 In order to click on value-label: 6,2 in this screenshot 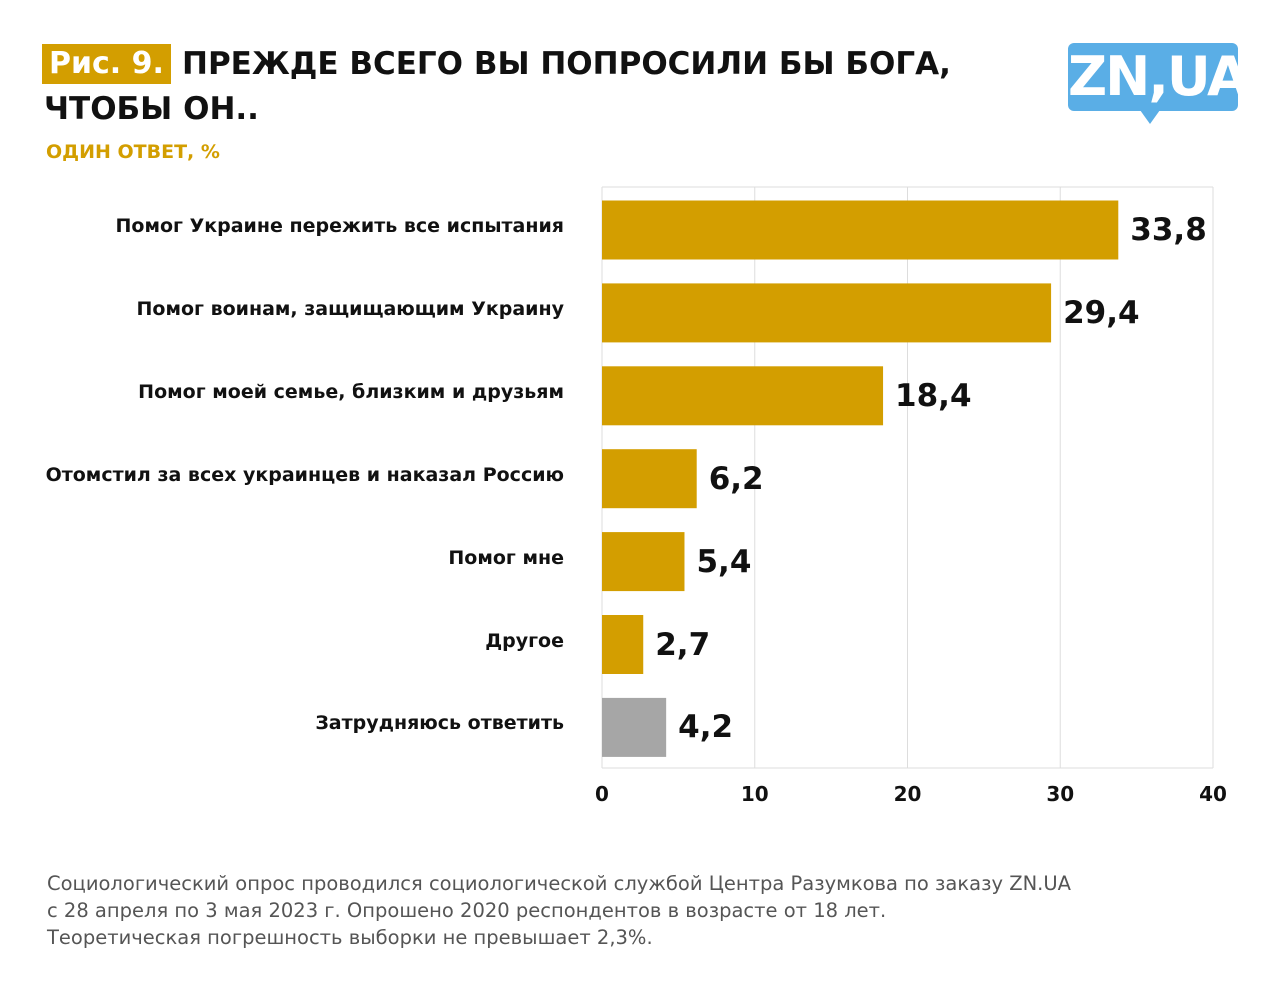, I will do `click(736, 478)`.